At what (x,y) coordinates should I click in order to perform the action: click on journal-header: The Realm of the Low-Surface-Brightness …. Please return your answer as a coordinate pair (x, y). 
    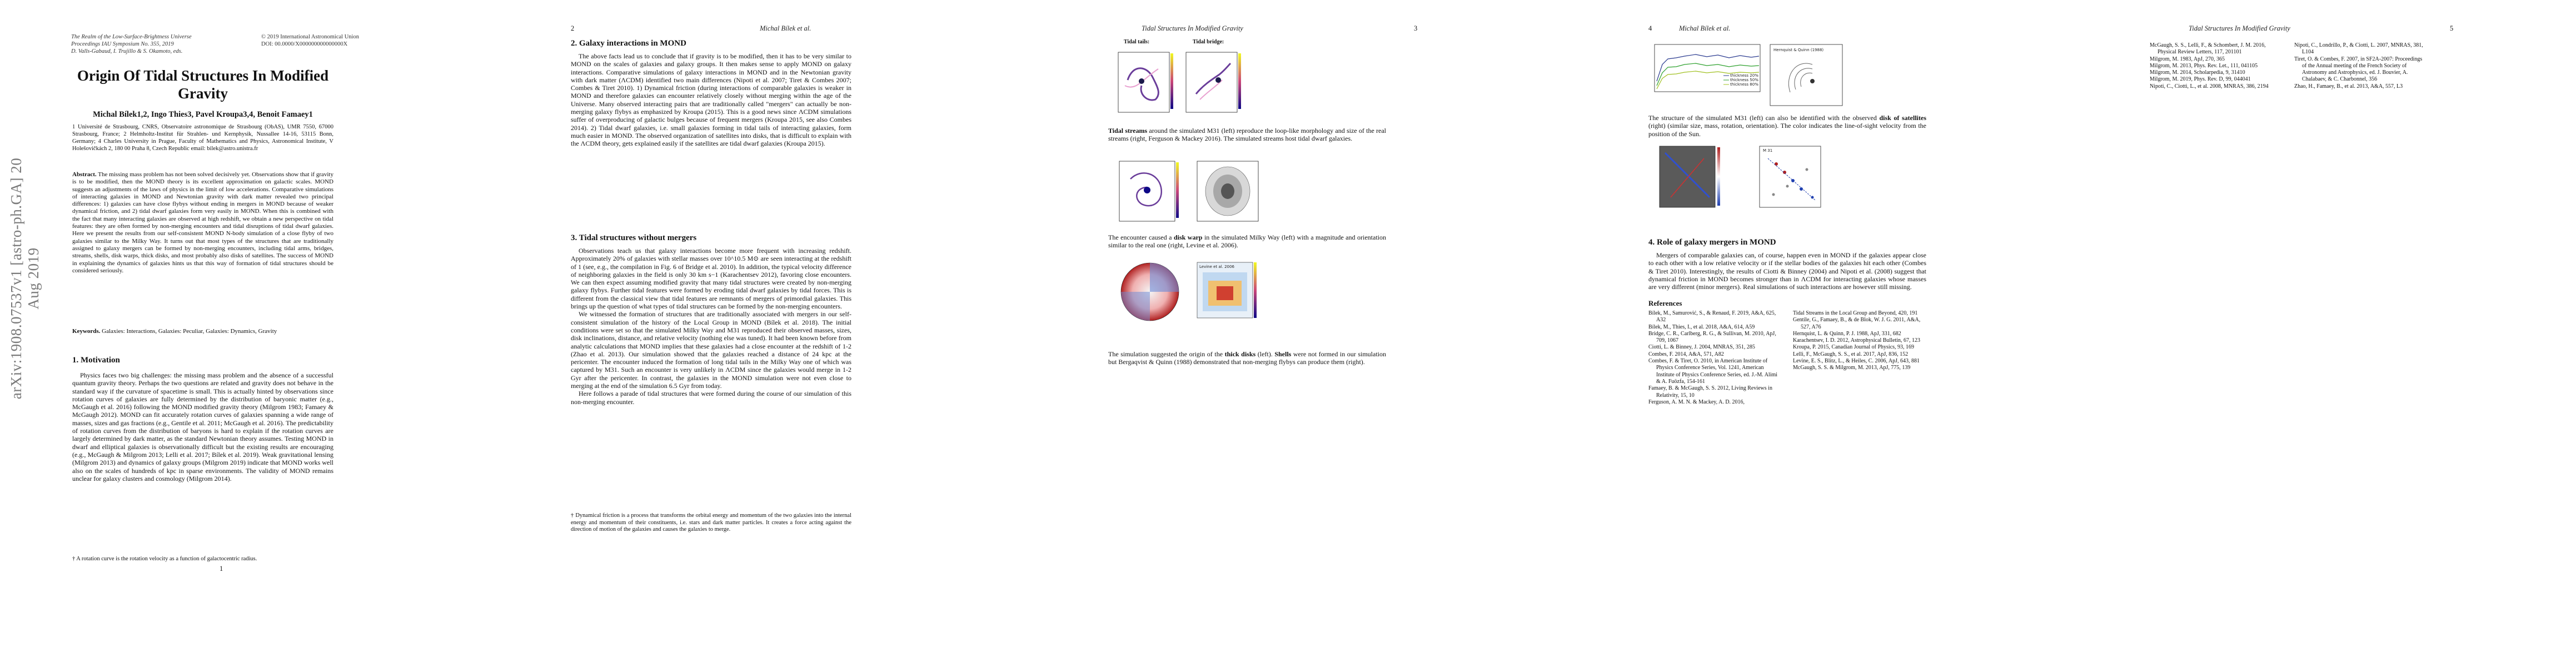
    Looking at the image, I should click on (131, 44).